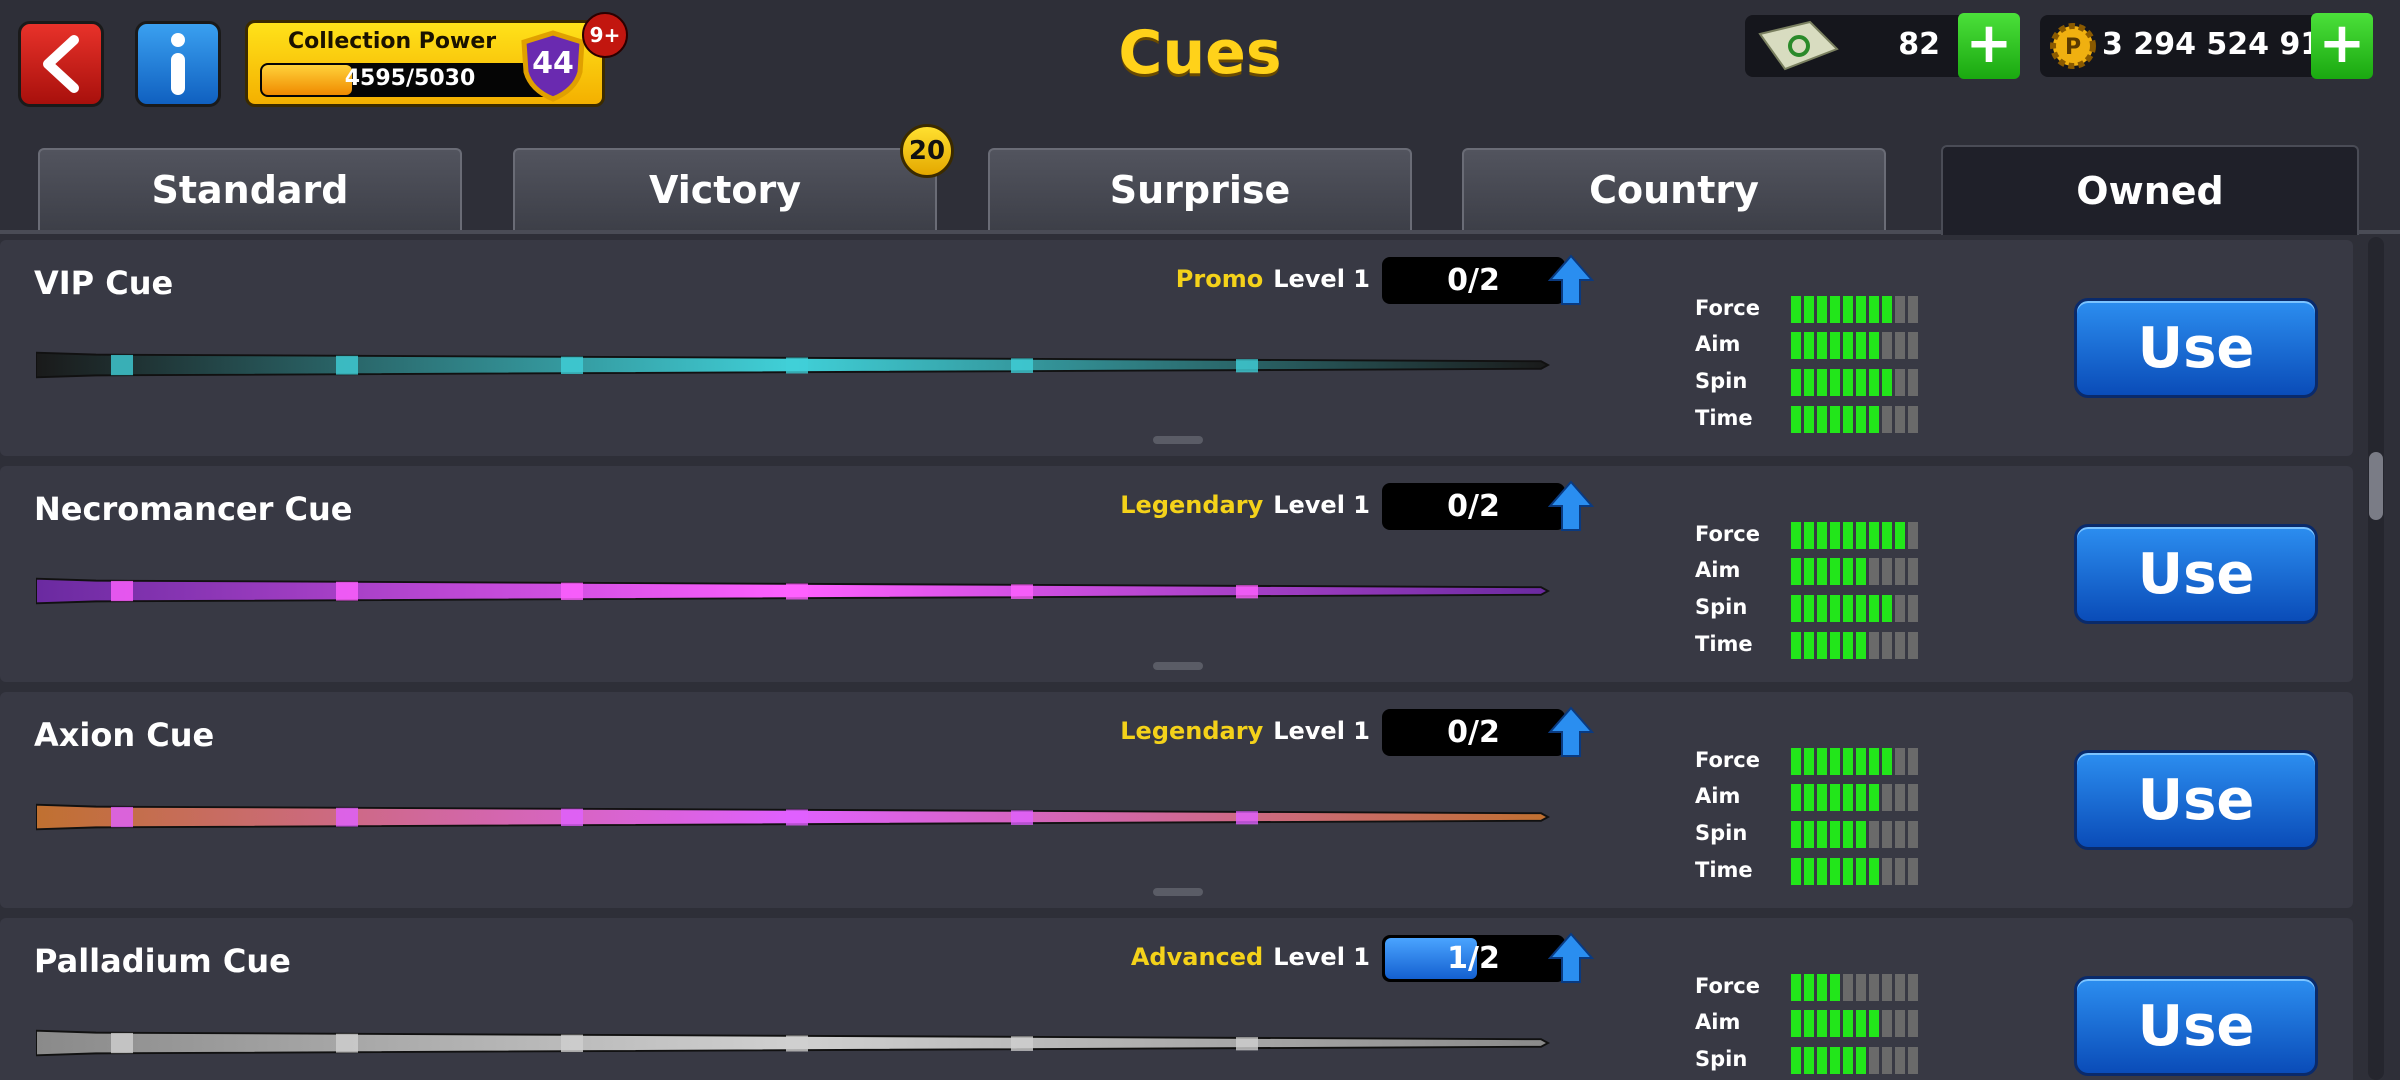  Describe the element at coordinates (1721, 1059) in the screenshot. I see `stat-label-spin: Spin` at that location.